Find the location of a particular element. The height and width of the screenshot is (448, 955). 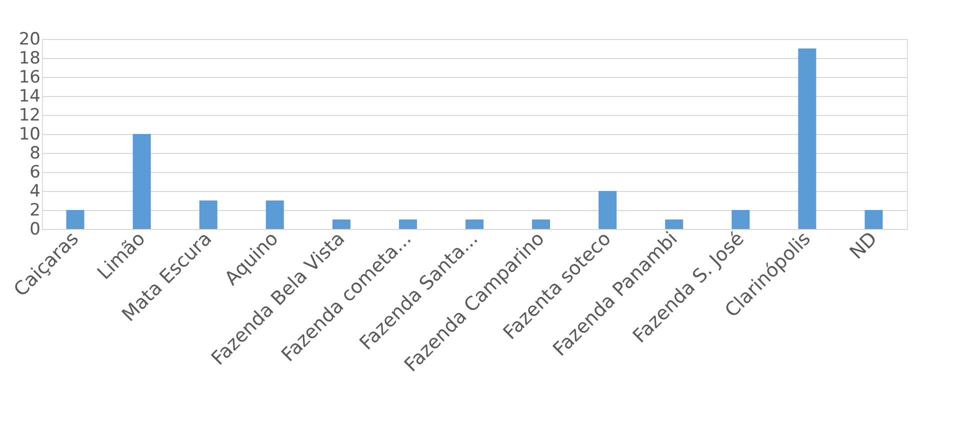

y-tick-label: 8 is located at coordinates (35, 154).